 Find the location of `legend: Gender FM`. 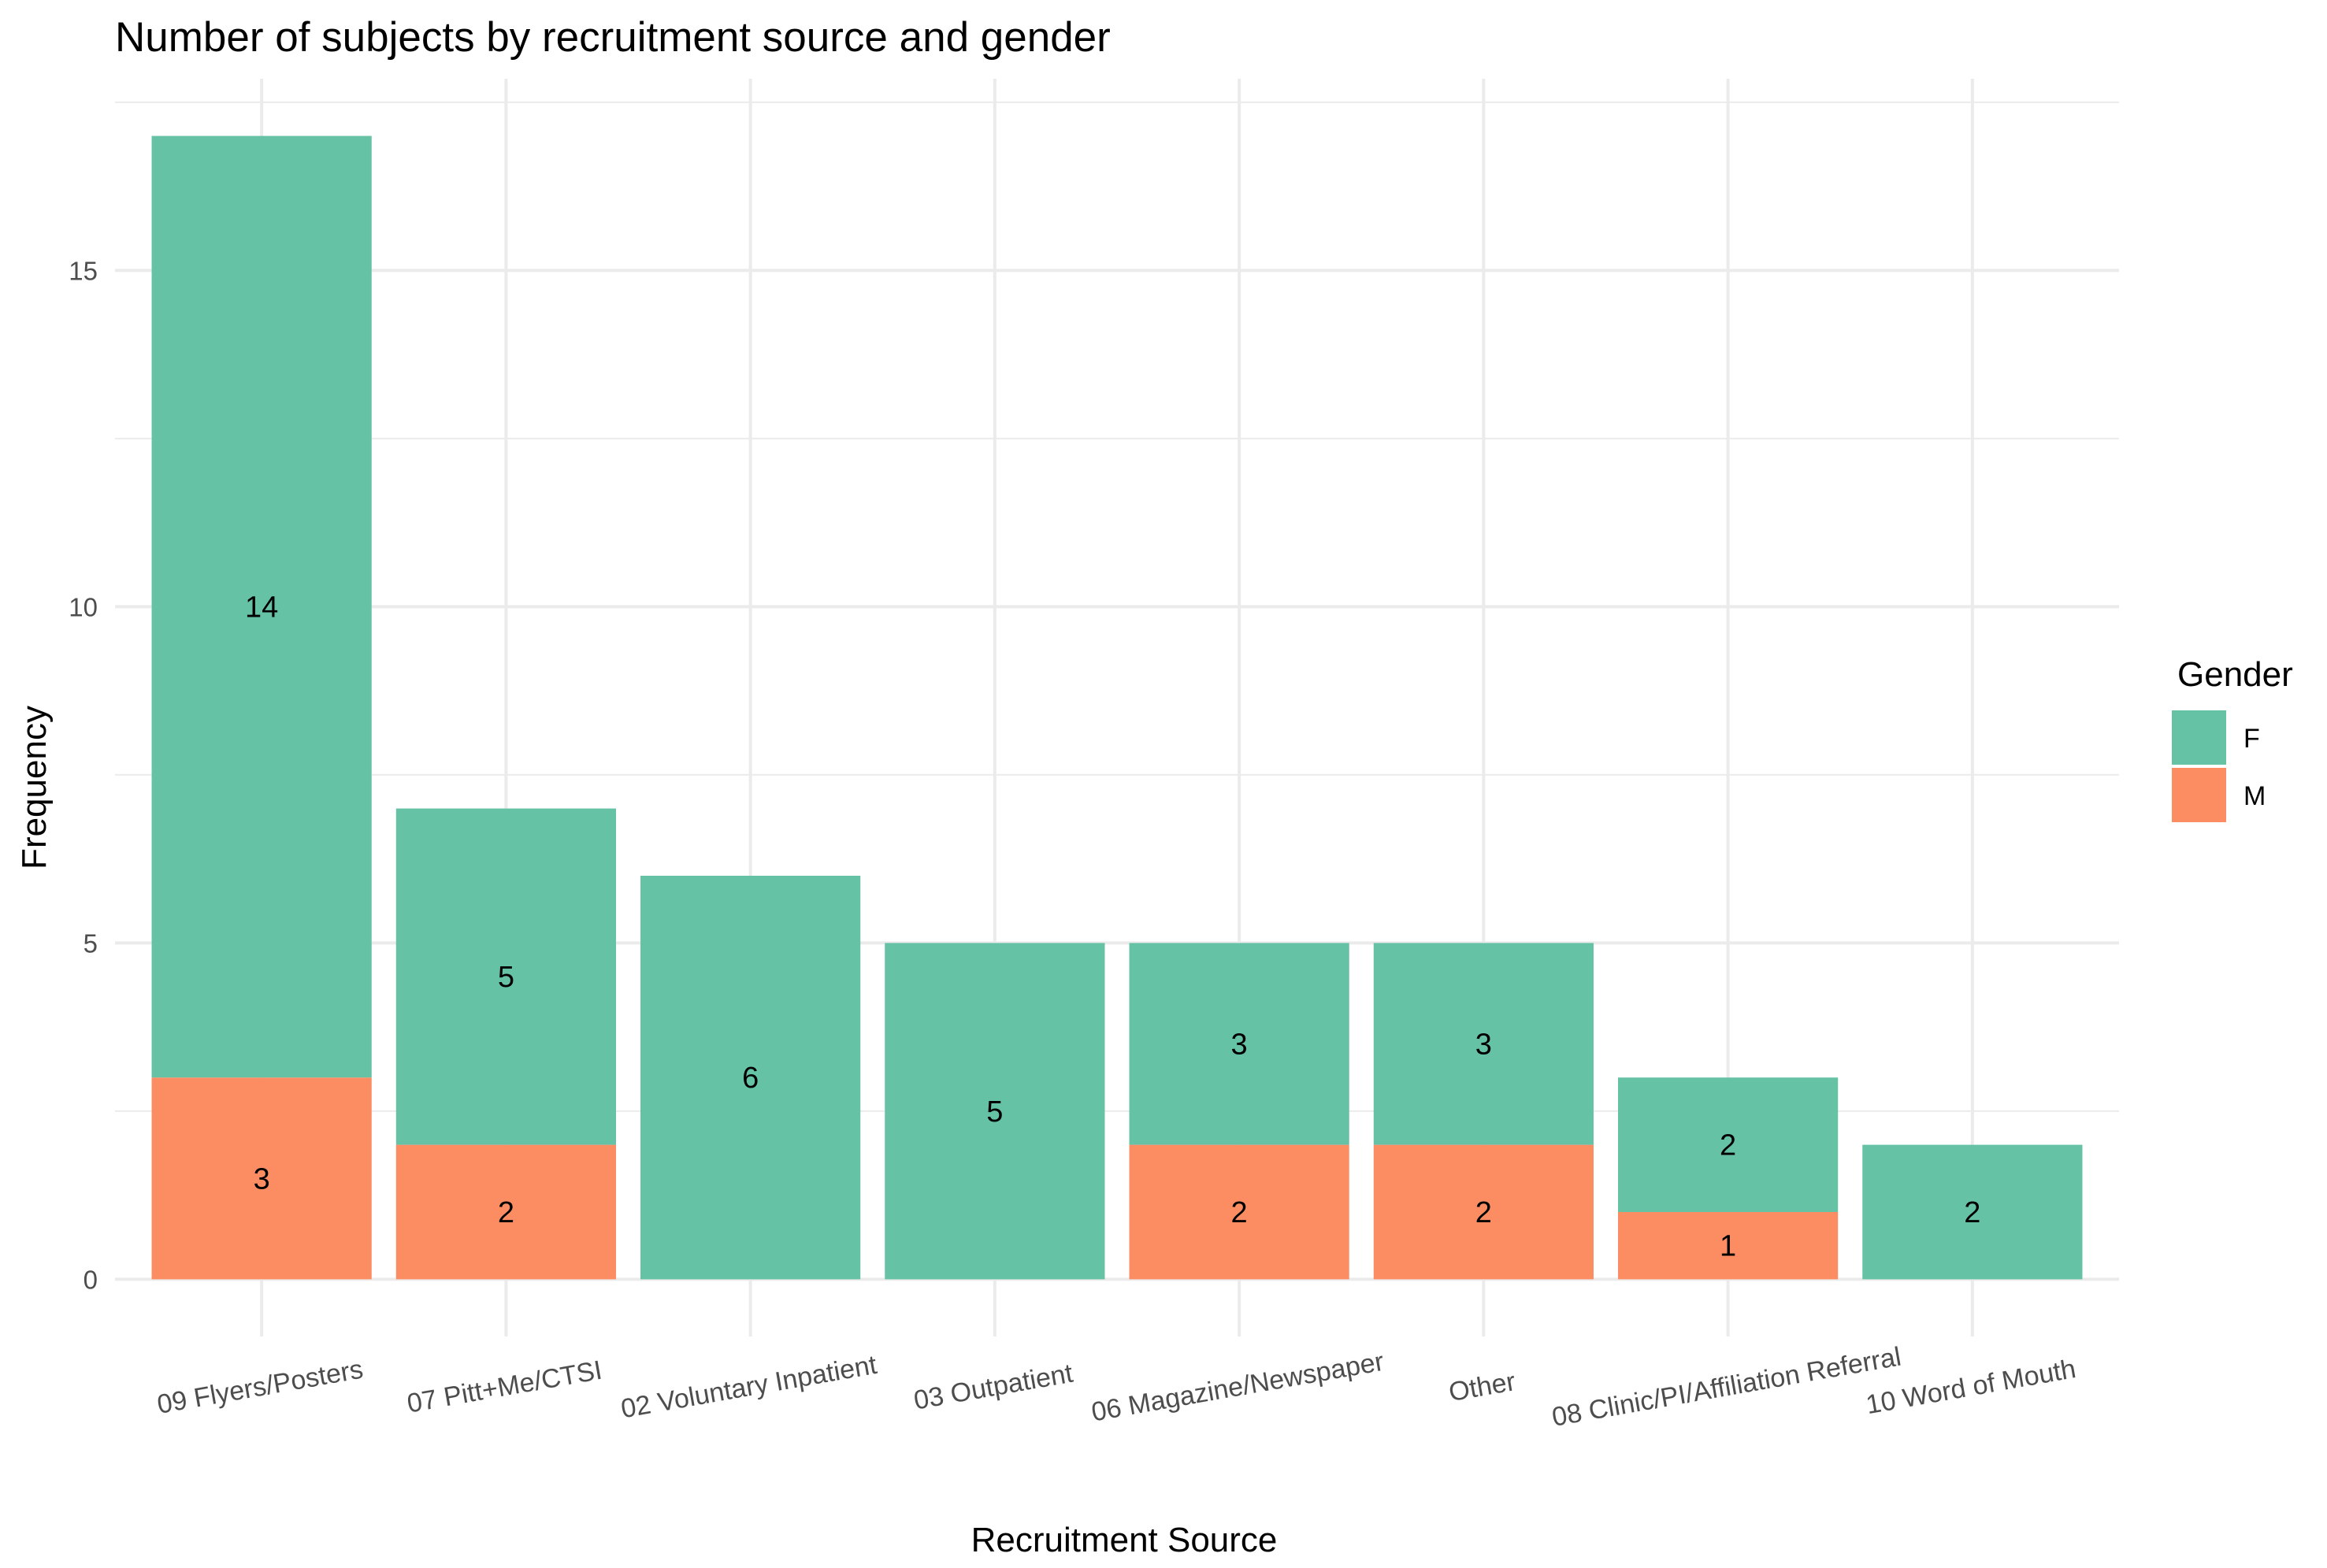

legend: Gender FM is located at coordinates (2232, 738).